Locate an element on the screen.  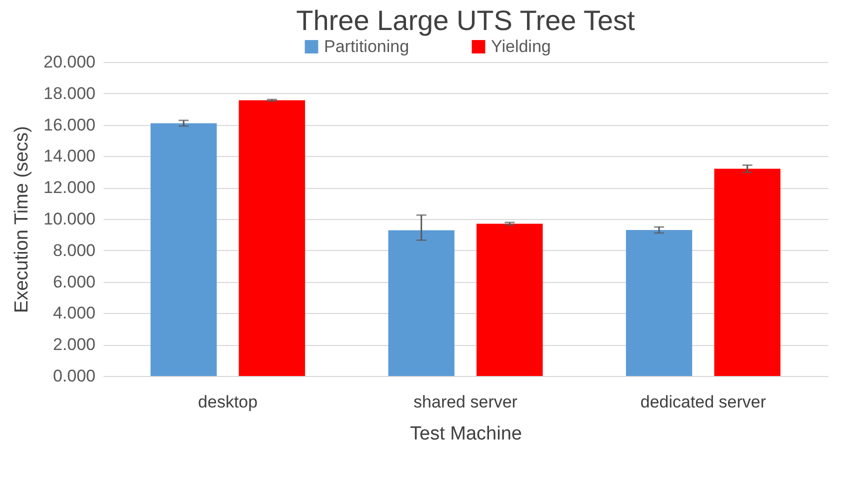
y-tick-label: 8.000 is located at coordinates (74, 250).